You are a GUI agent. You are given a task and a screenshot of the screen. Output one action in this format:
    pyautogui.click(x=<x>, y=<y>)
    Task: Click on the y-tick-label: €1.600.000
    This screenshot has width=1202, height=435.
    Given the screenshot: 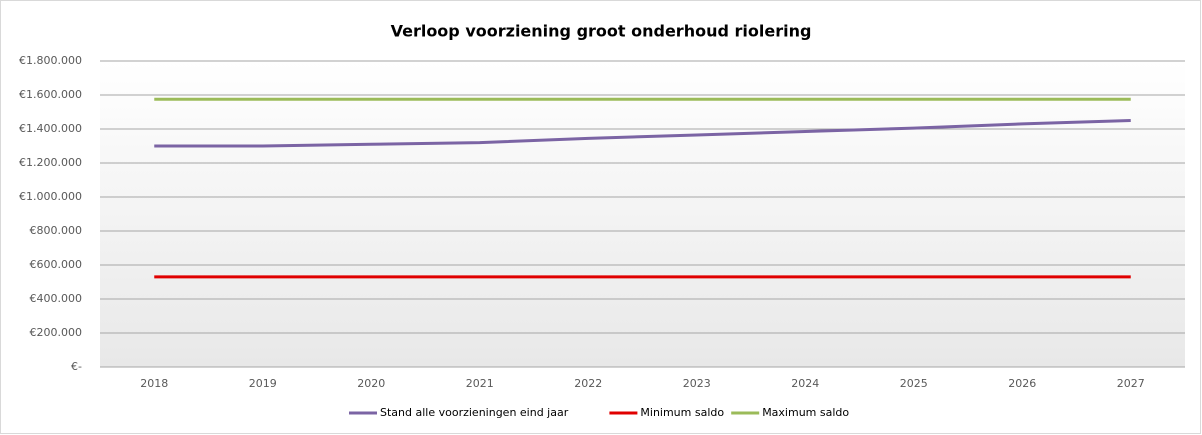 What is the action you would take?
    pyautogui.click(x=50, y=94)
    